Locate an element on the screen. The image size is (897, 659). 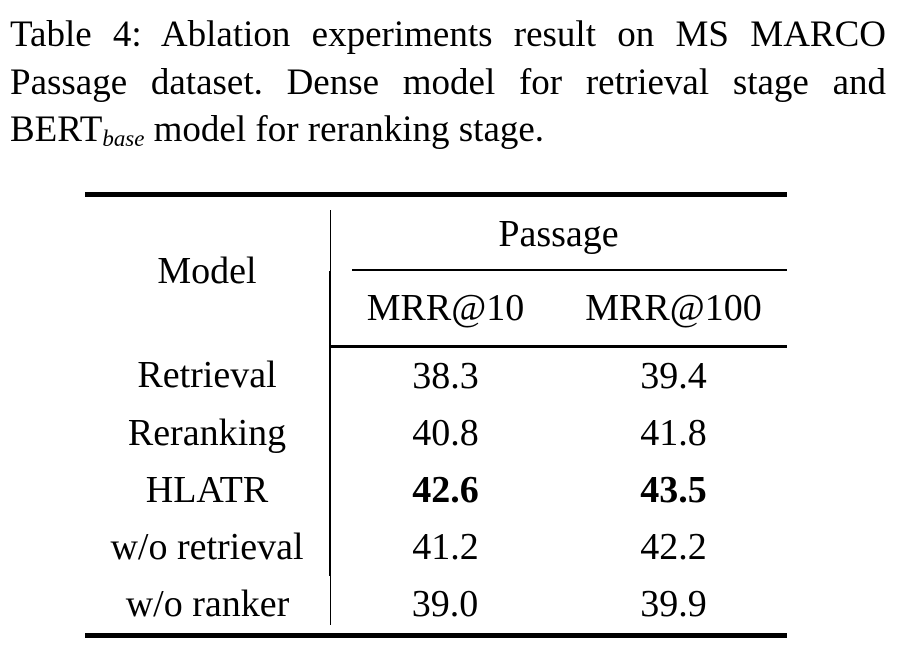
mrr100-column-header: MRR@100 is located at coordinates (673, 309).